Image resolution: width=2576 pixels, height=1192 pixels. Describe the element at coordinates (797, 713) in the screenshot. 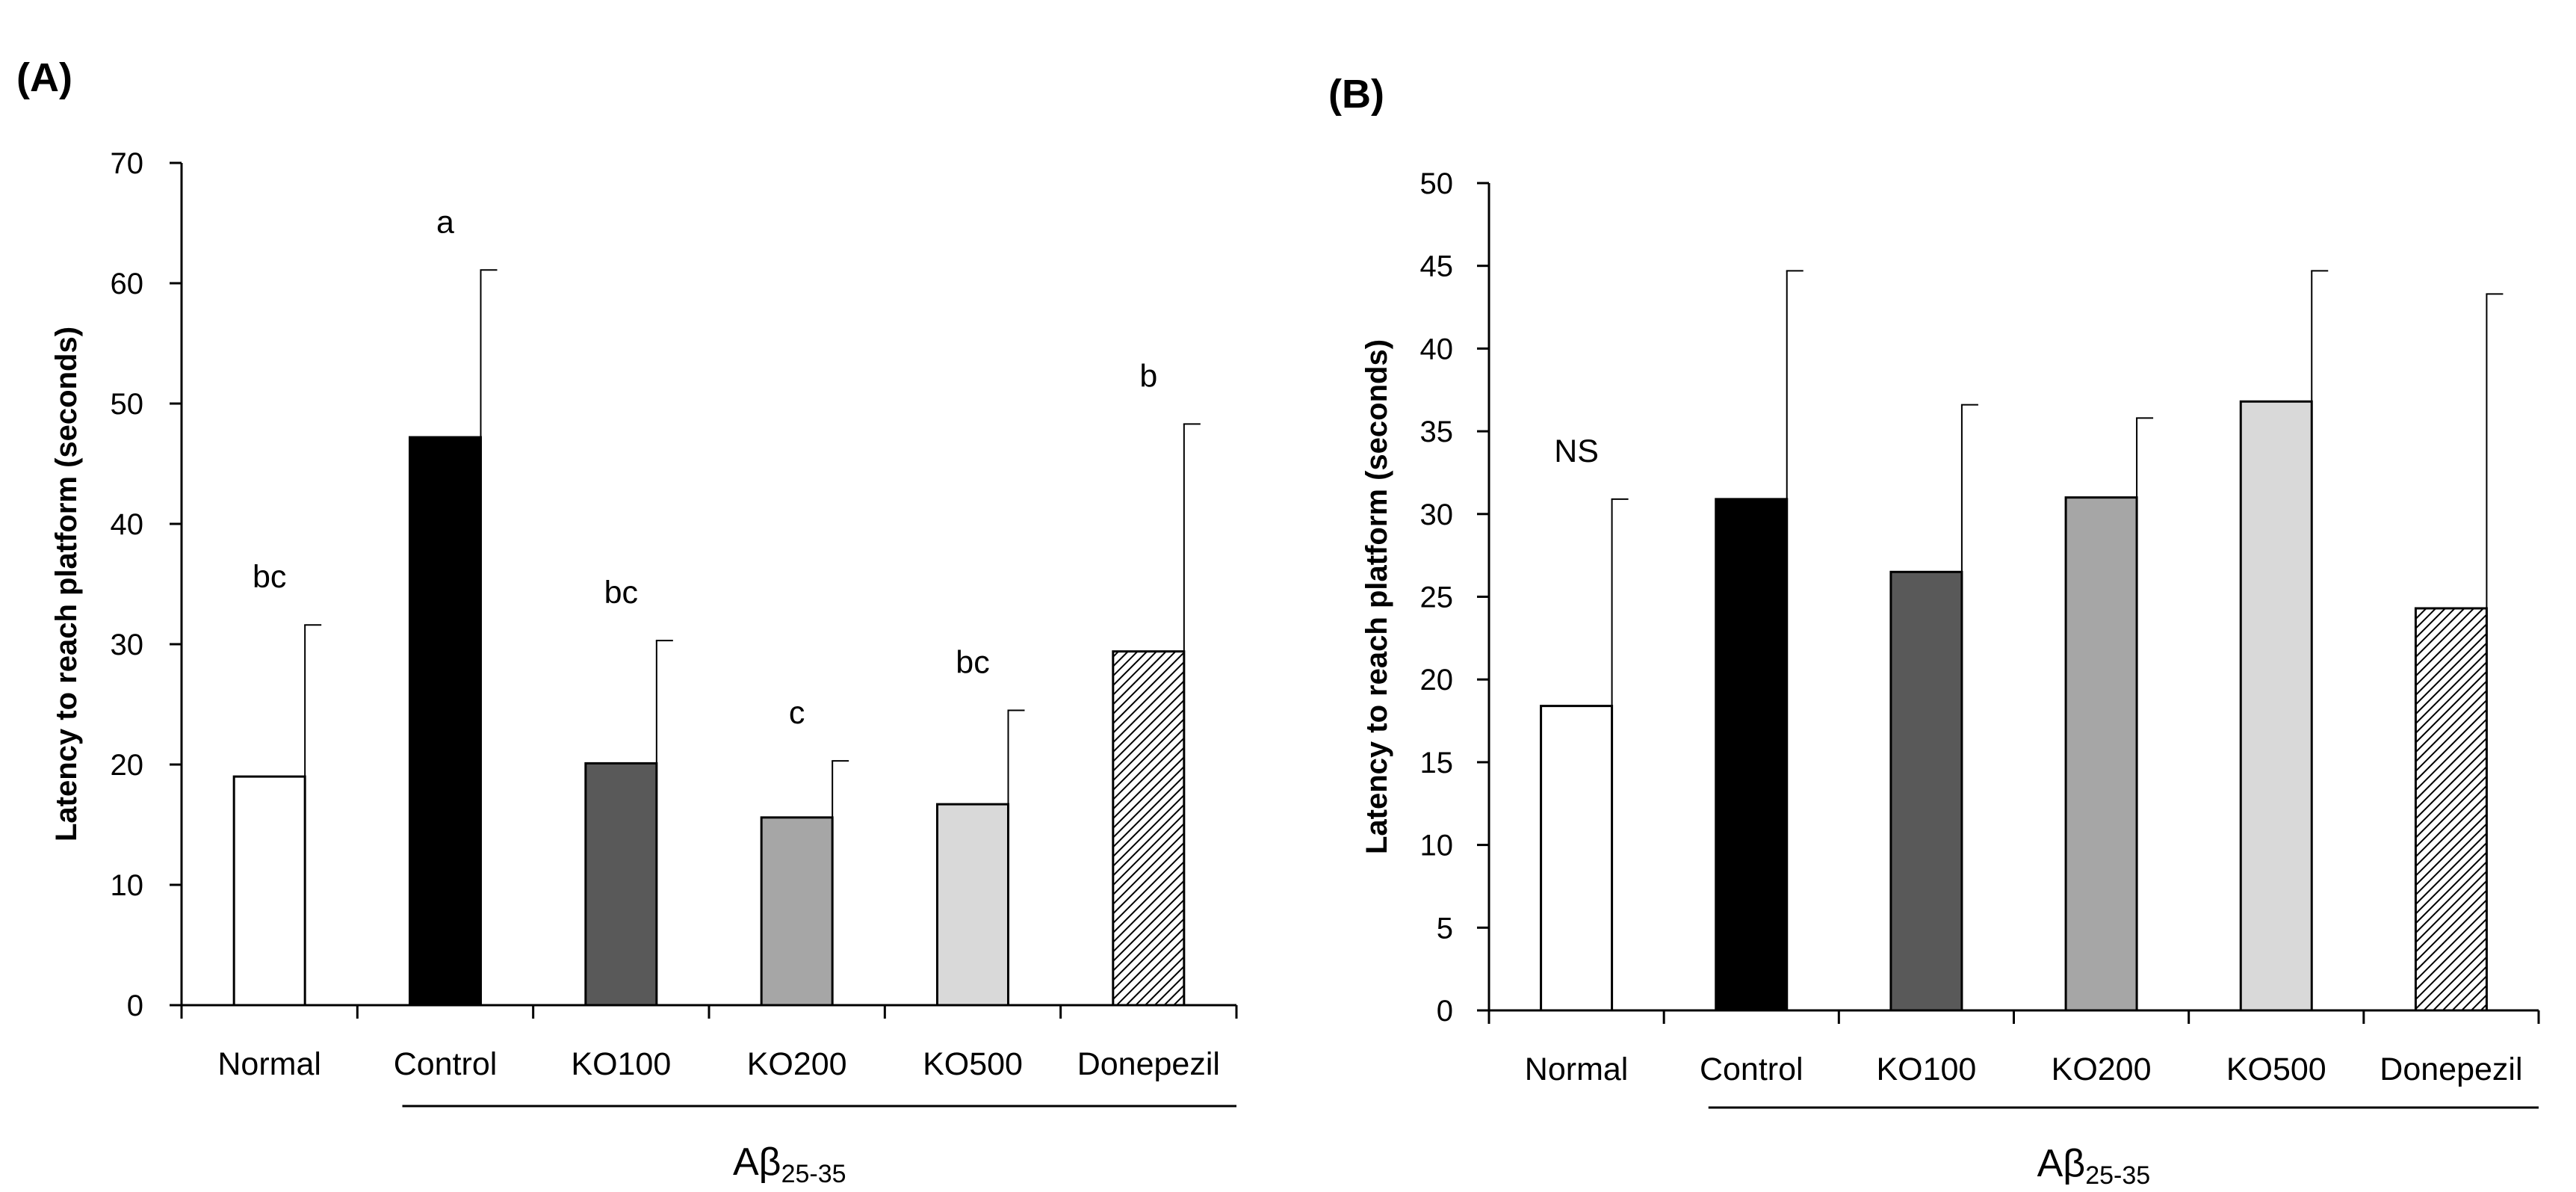

I see `significance-label: c` at that location.